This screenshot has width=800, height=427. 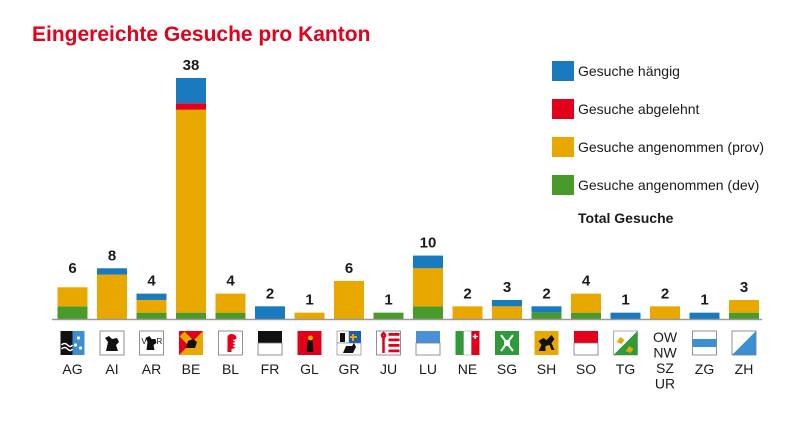 I want to click on legend-label: Gesuche angenommen (dev), so click(x=668, y=185).